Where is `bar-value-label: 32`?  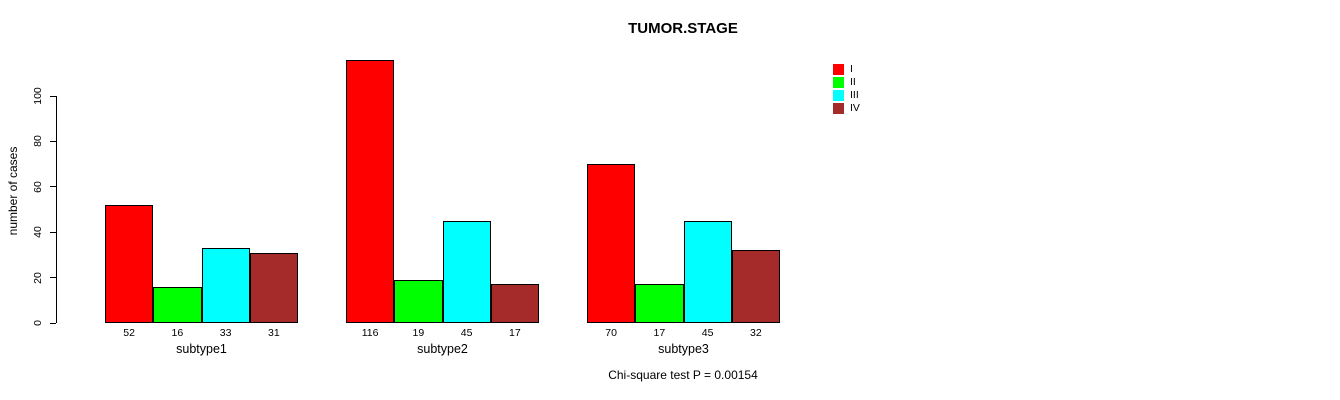 bar-value-label: 32 is located at coordinates (756, 333).